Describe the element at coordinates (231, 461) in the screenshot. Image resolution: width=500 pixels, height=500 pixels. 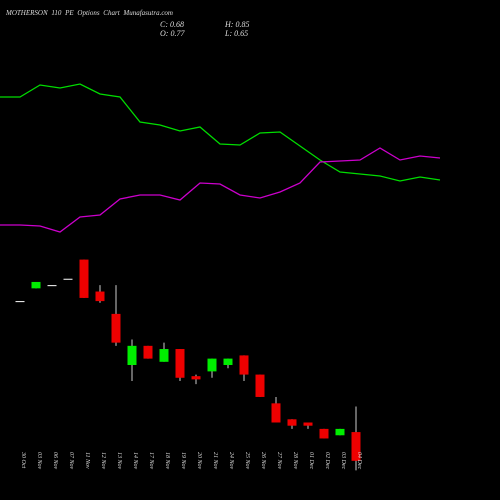
I see `x-tick-label: 24 Nov` at that location.